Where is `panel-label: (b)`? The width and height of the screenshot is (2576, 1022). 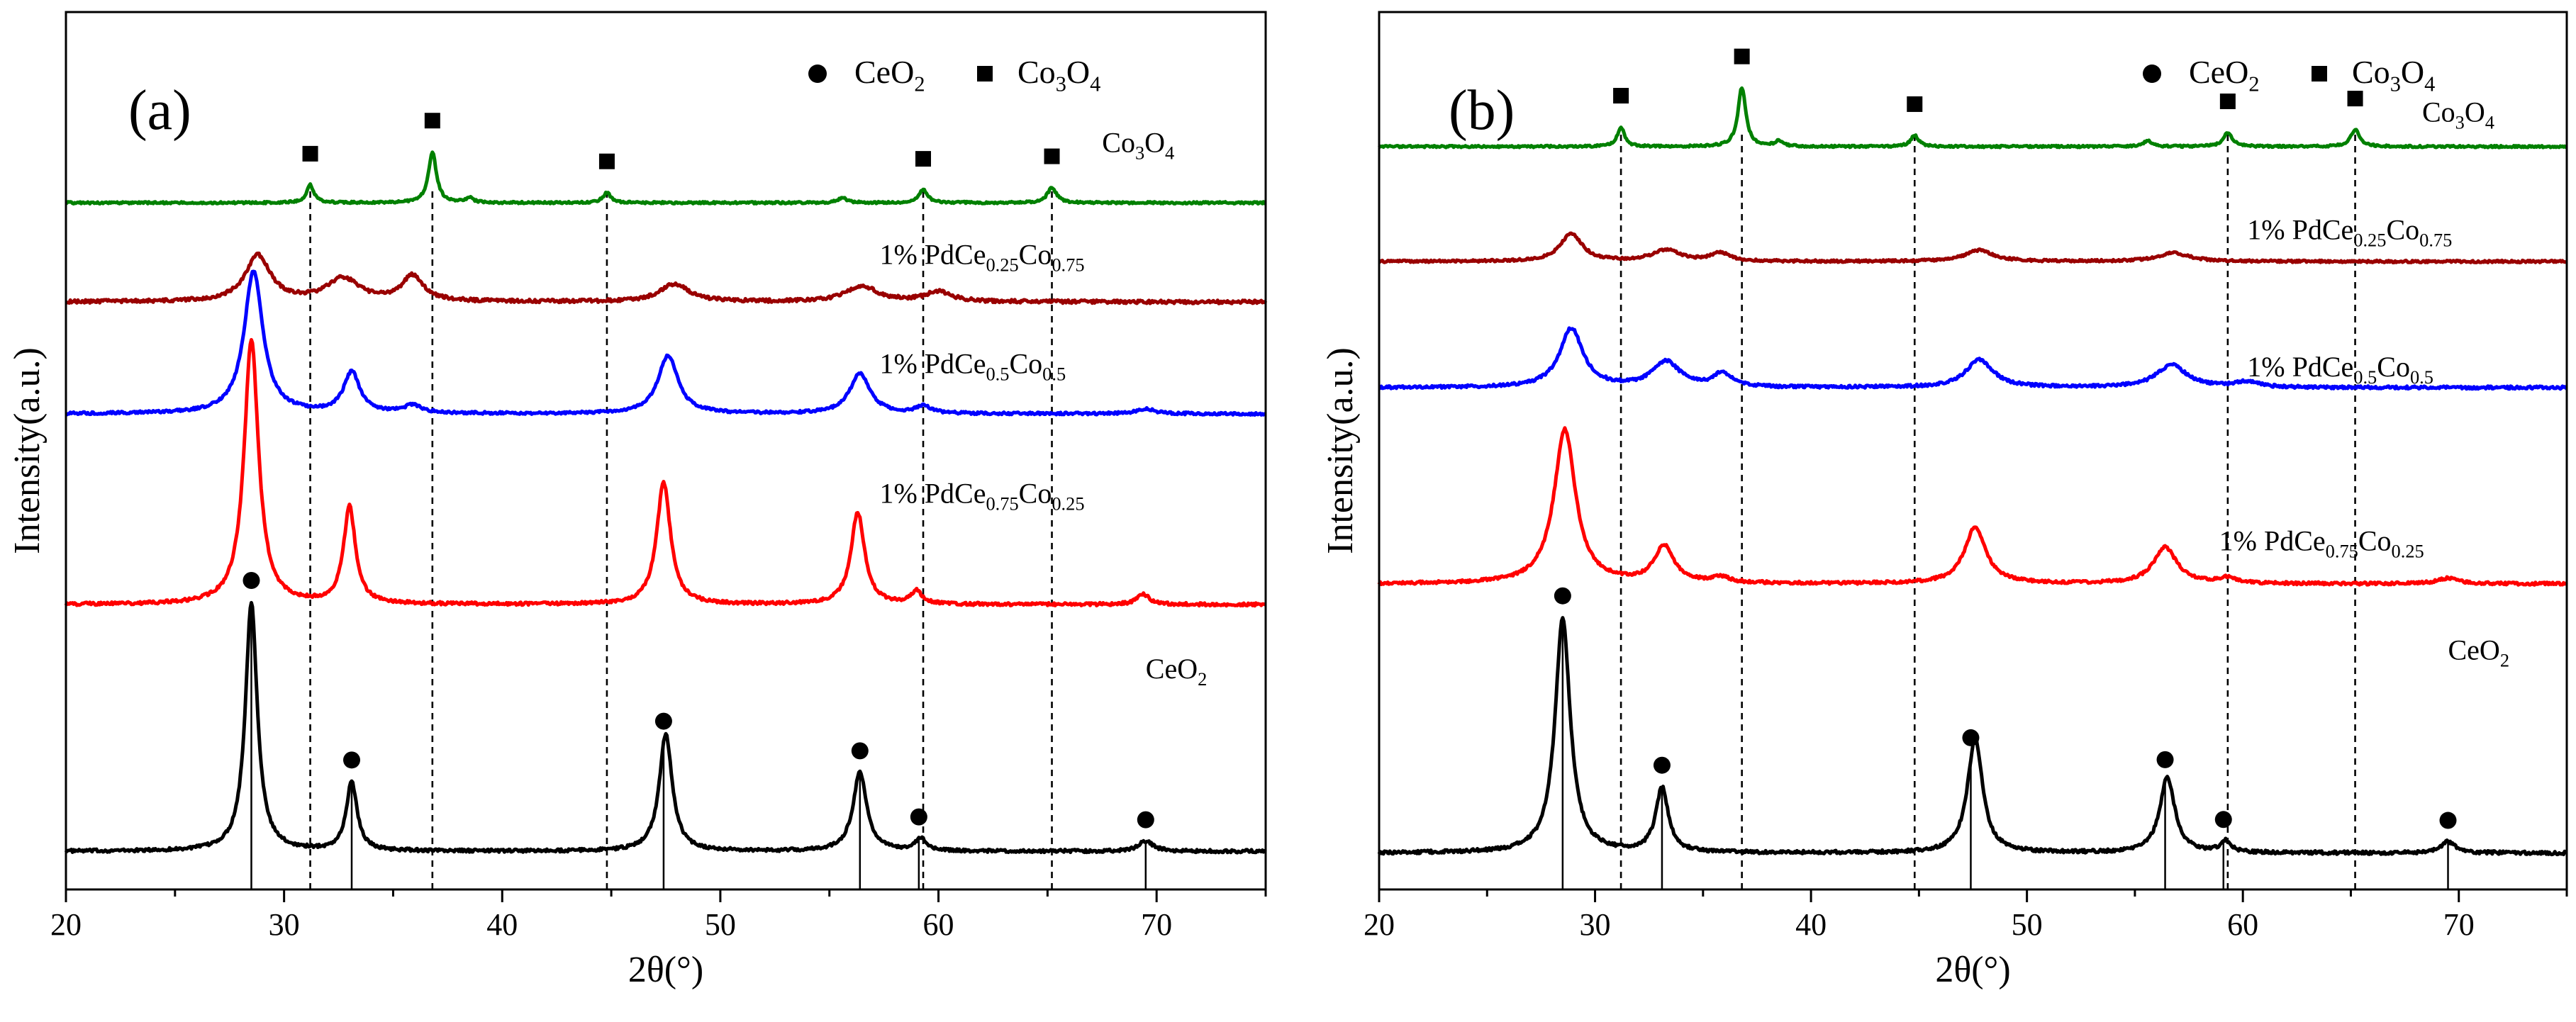 panel-label: (b) is located at coordinates (1482, 111).